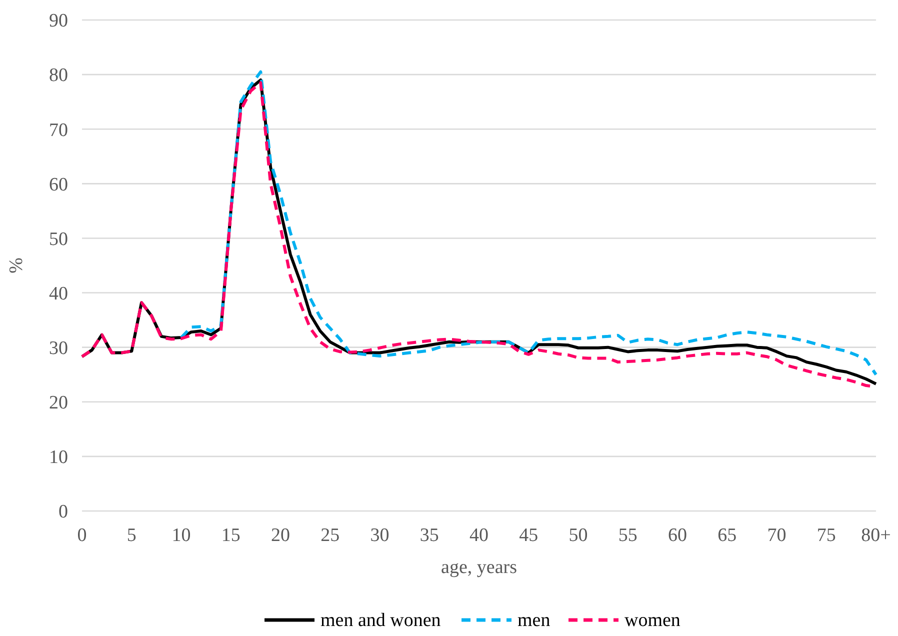  What do you see at coordinates (534, 620) in the screenshot?
I see `legend-label: men` at bounding box center [534, 620].